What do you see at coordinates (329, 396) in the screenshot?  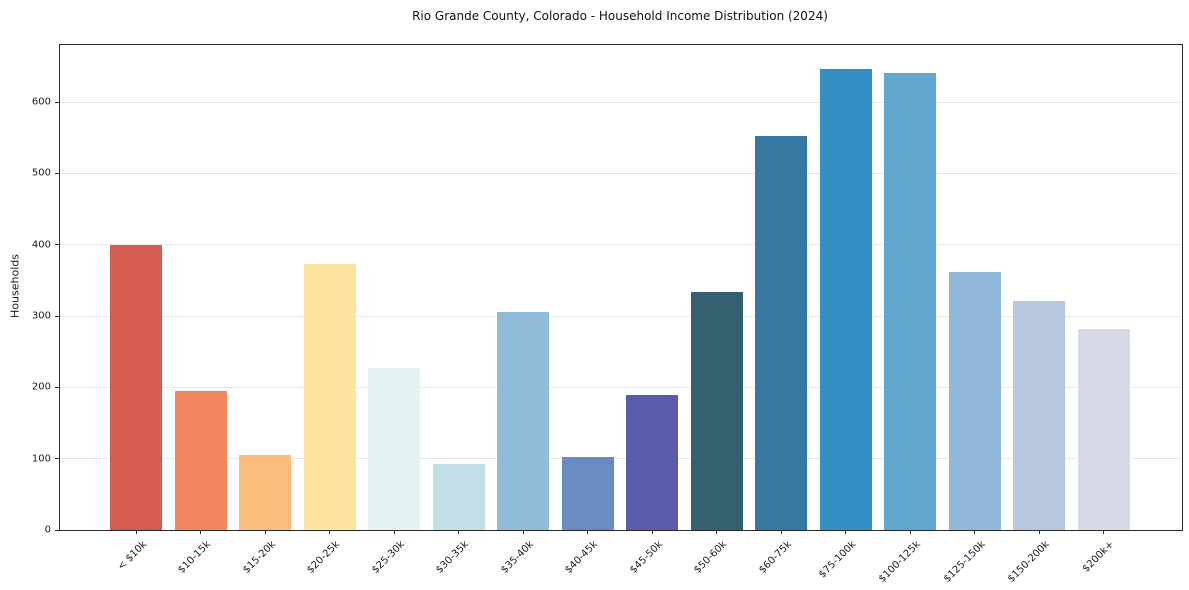 I see `bar-20-25k` at bounding box center [329, 396].